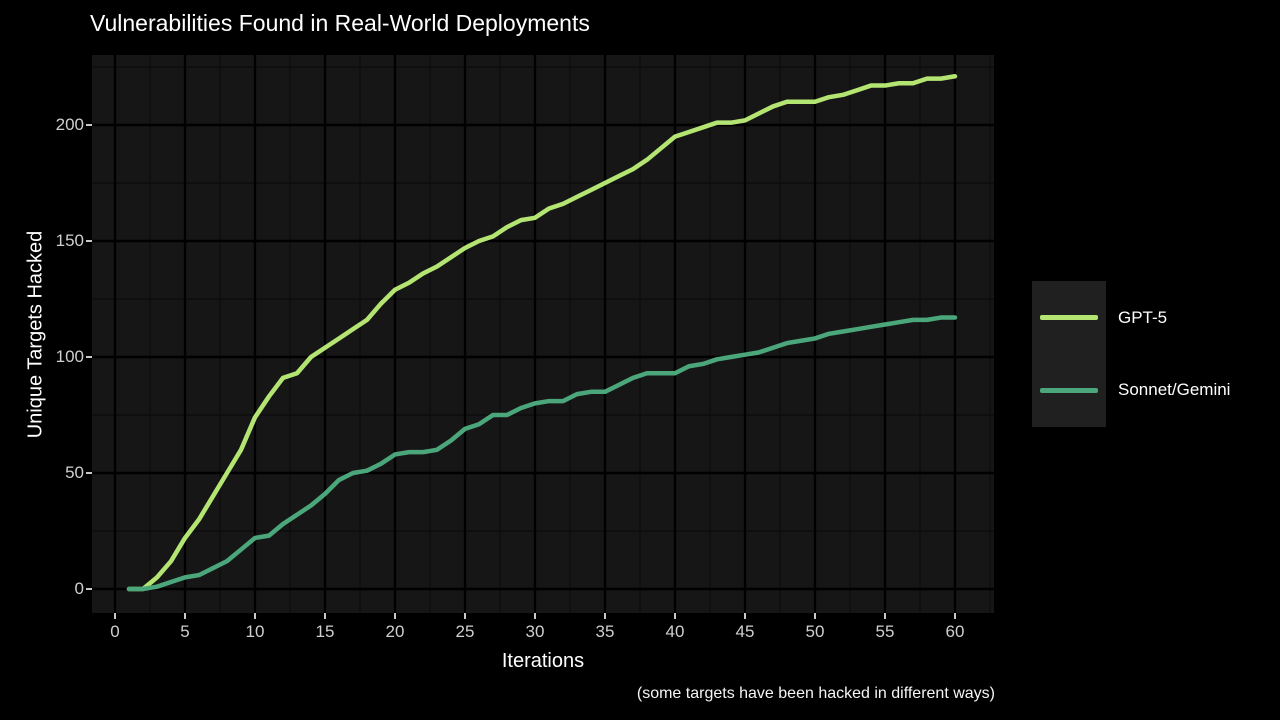 This screenshot has width=1280, height=720. Describe the element at coordinates (745, 631) in the screenshot. I see `x-tick-label: 45` at that location.